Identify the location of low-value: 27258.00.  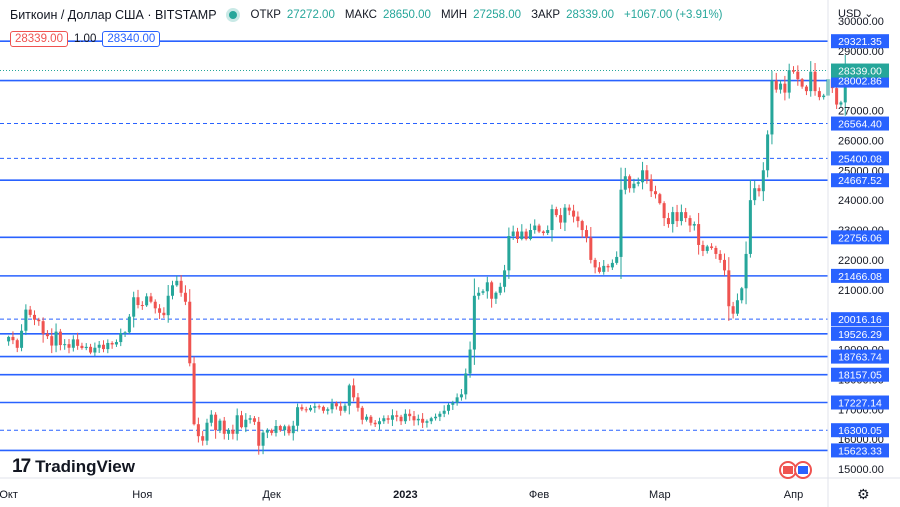
(497, 15).